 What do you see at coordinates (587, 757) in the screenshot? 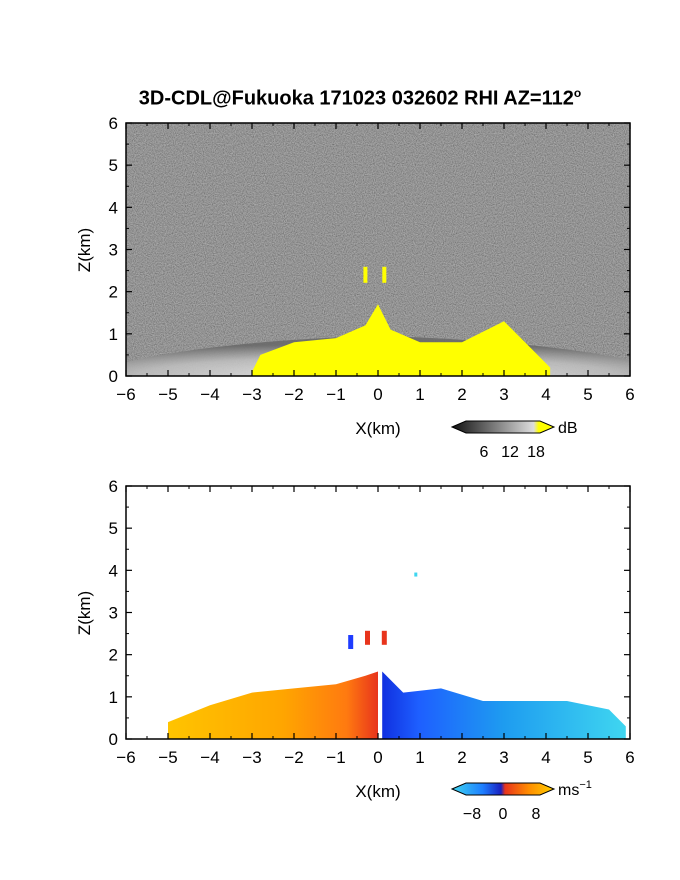
I see `xtick-label-bottom: 5` at bounding box center [587, 757].